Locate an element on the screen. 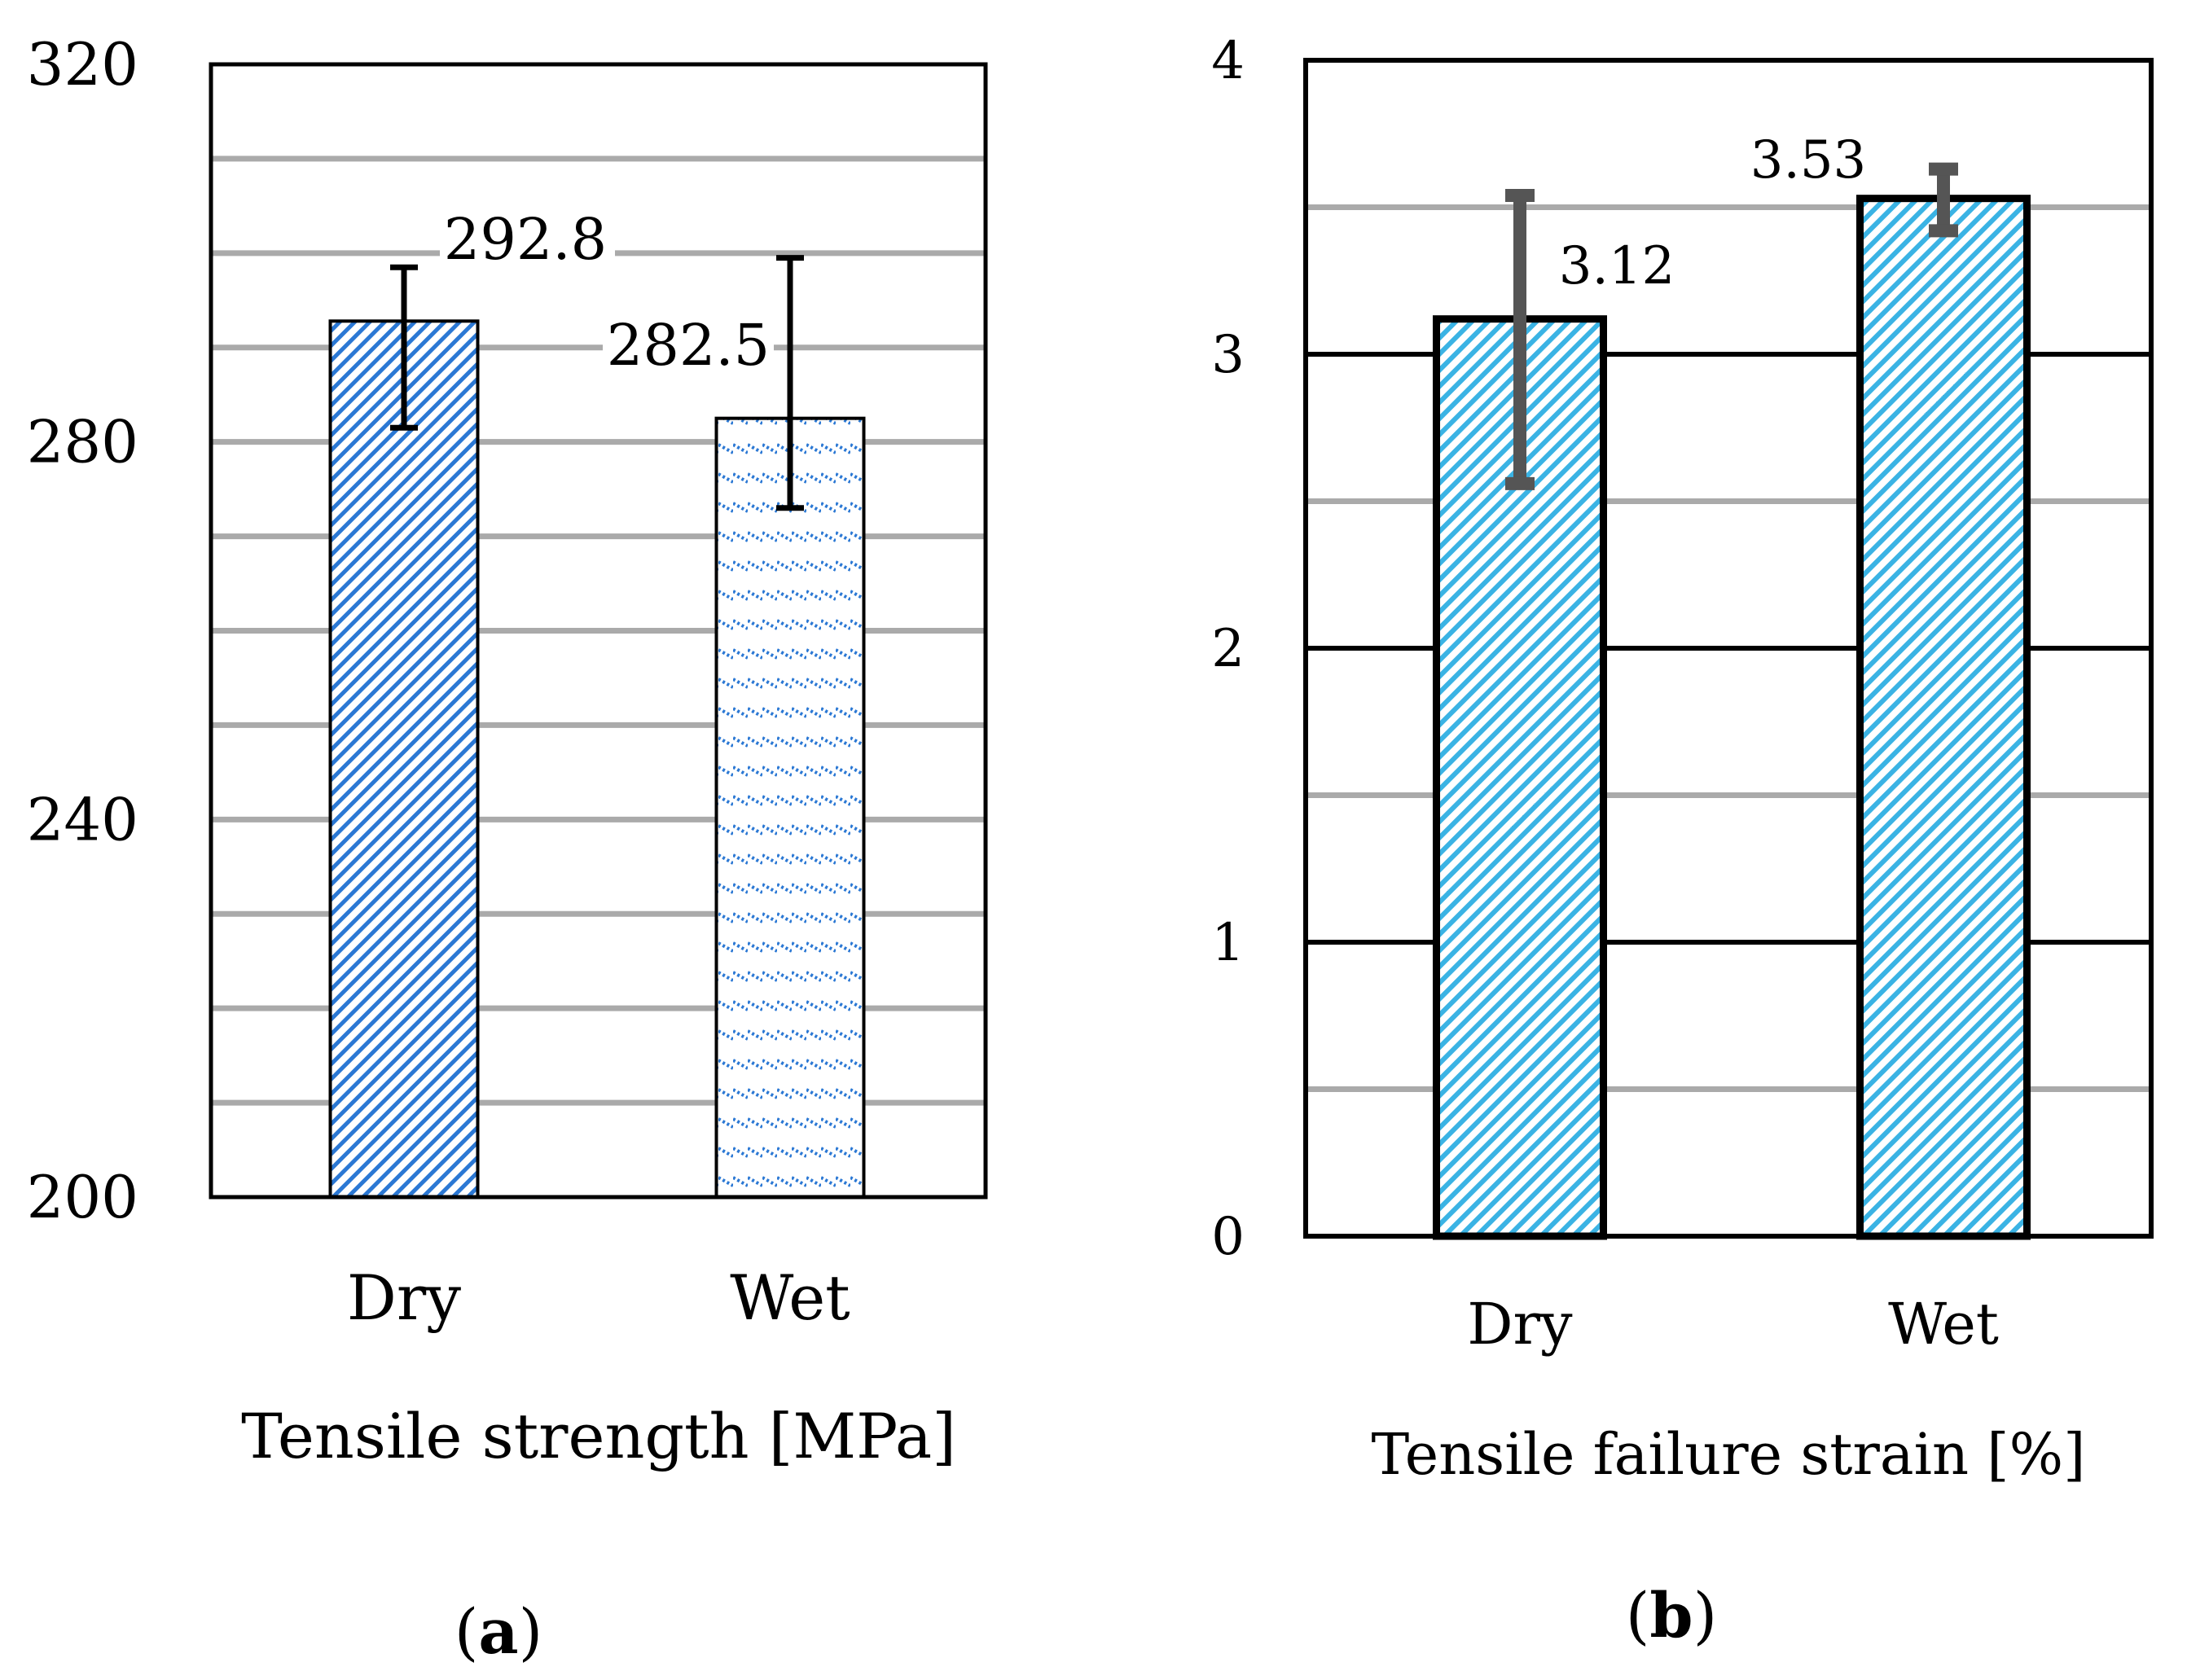 This screenshot has width=2187, height=1680. y-tick-label: 4 is located at coordinates (1228, 61).